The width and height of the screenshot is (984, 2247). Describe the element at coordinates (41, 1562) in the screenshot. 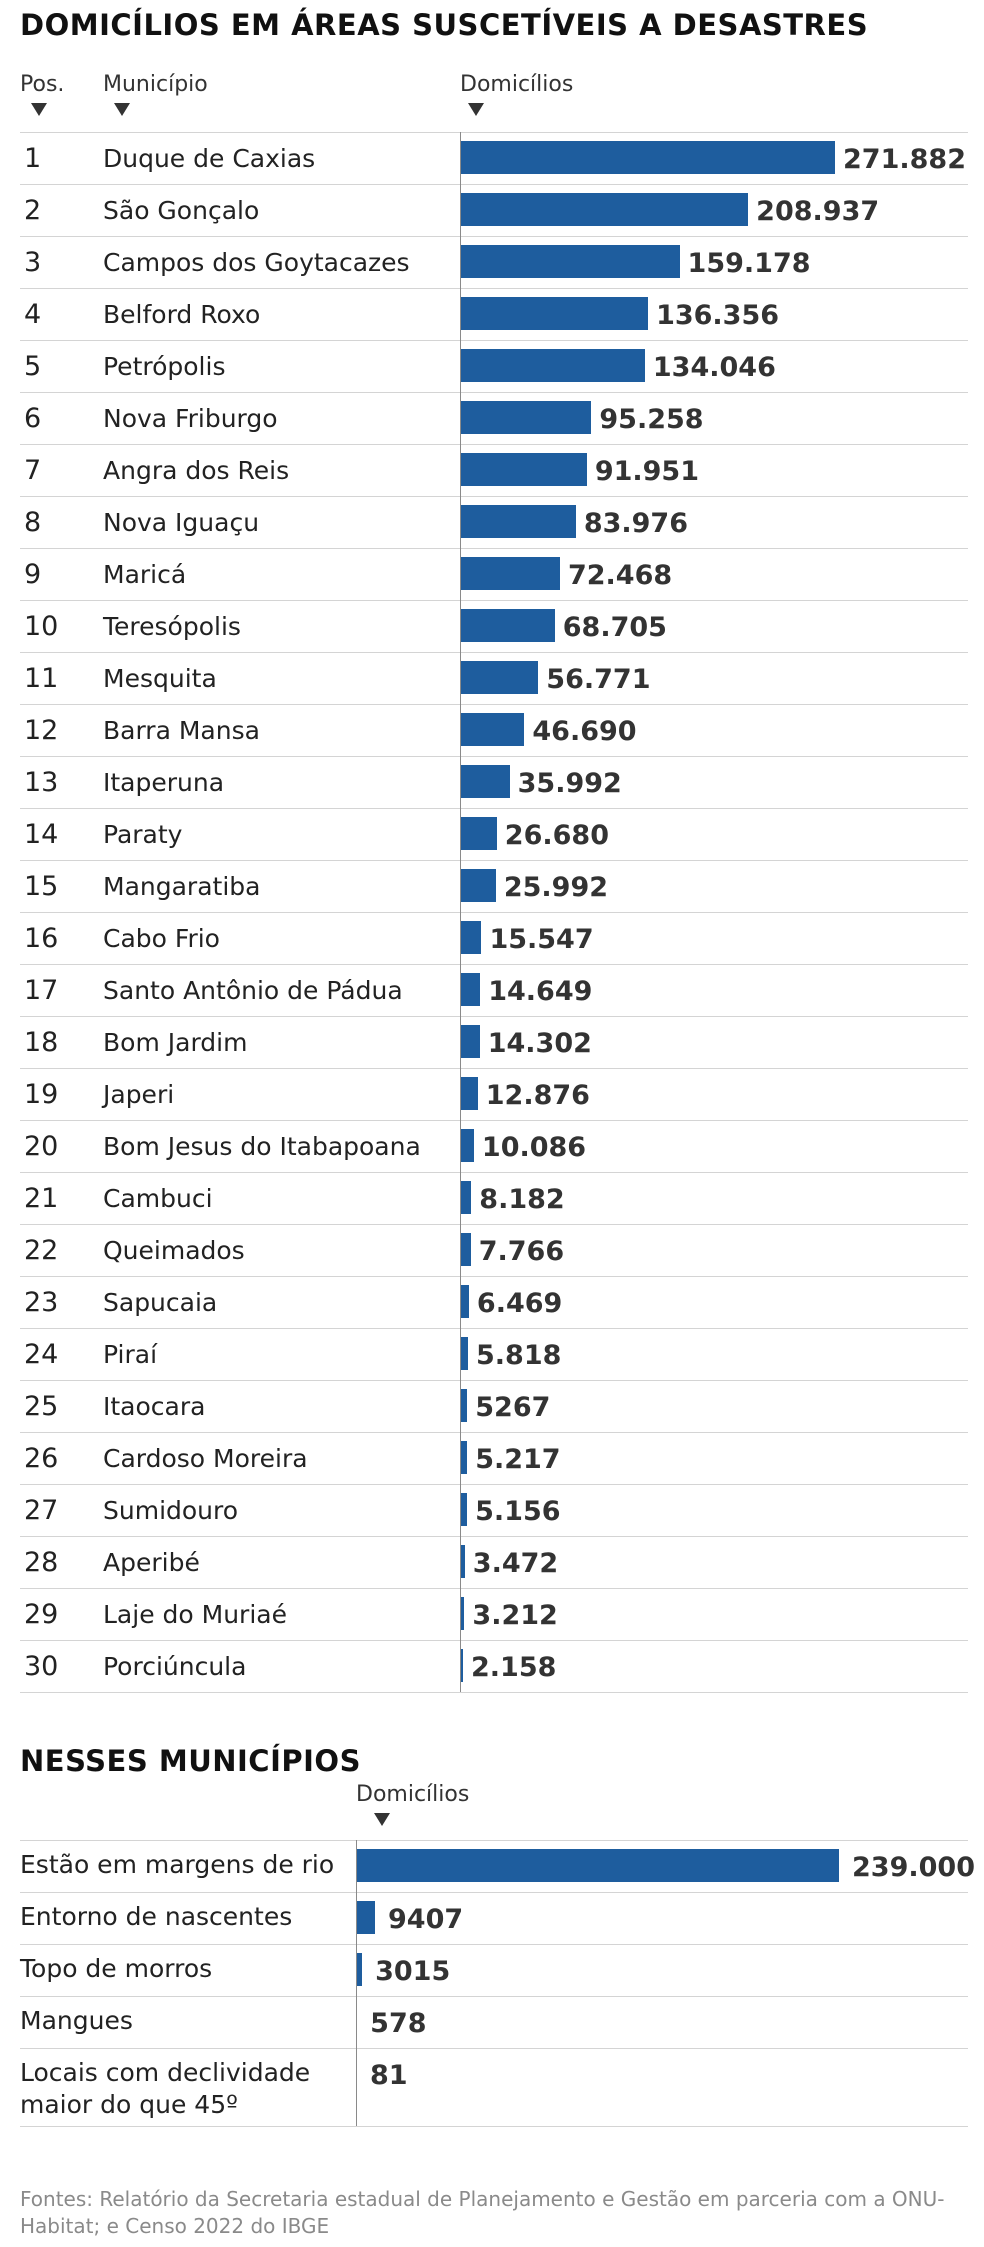

I see `rank-label: 28` at that location.